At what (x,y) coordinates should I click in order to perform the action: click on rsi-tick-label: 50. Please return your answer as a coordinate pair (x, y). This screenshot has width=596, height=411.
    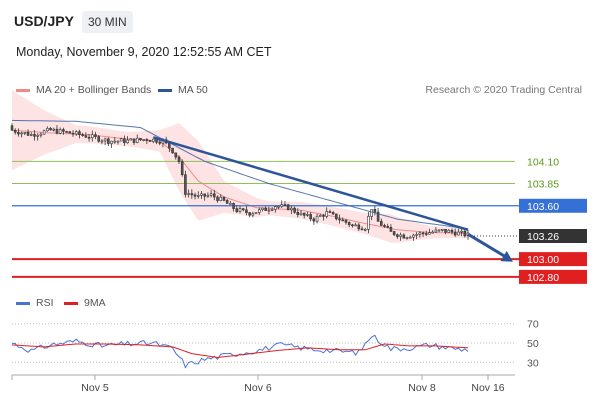
    Looking at the image, I should click on (533, 344).